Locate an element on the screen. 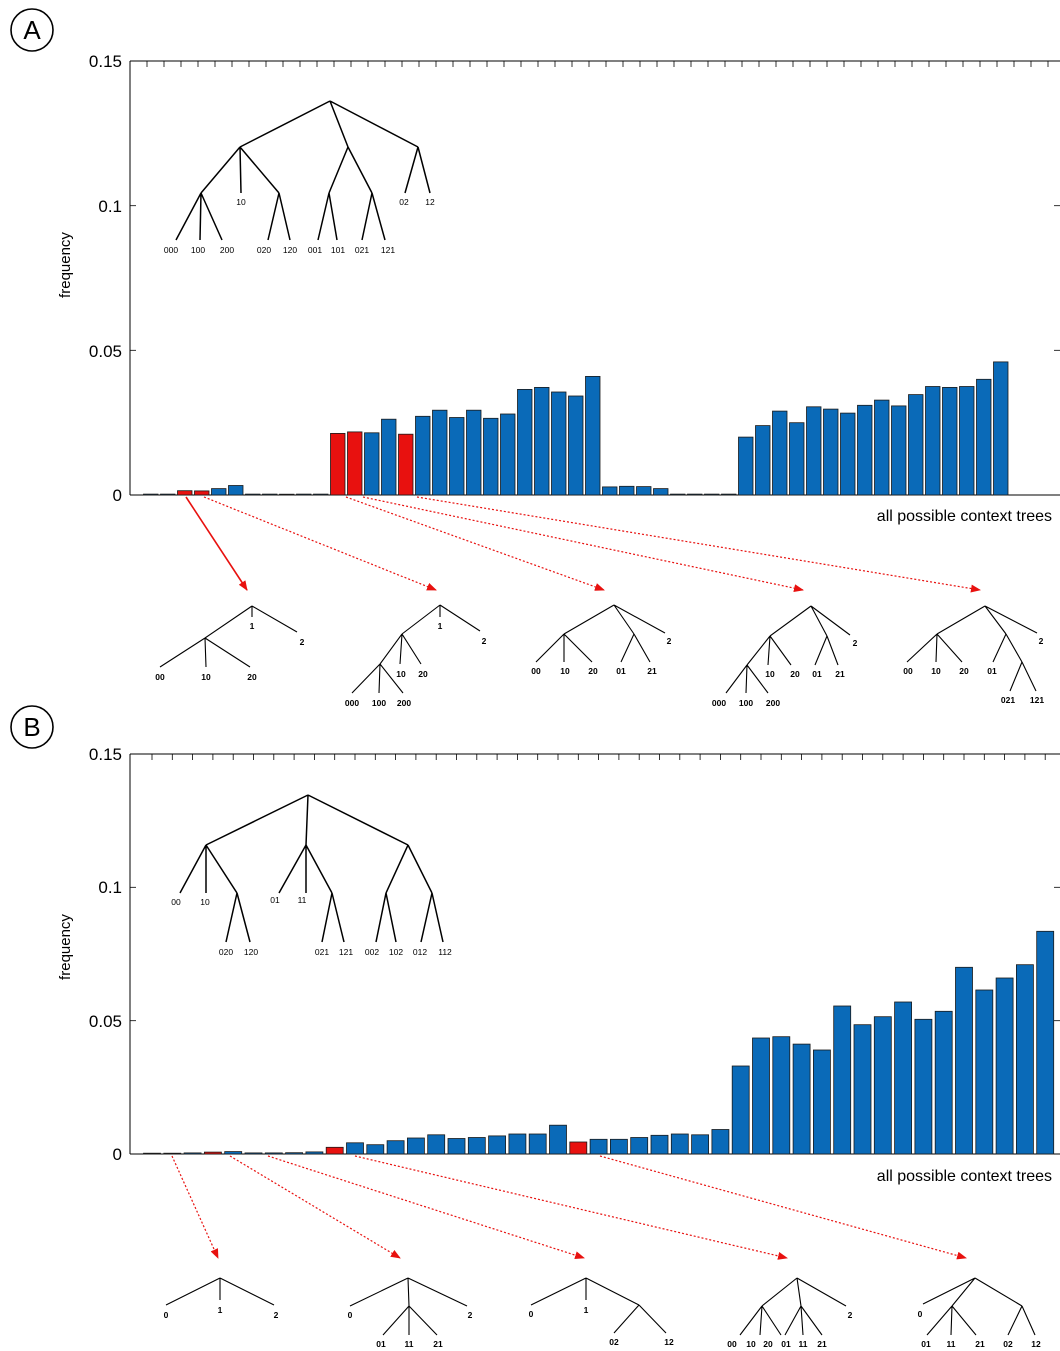 Image resolution: width=1060 pixels, height=1351 pixels. panel-a-inset-leaf-7: 101 is located at coordinates (338, 250).